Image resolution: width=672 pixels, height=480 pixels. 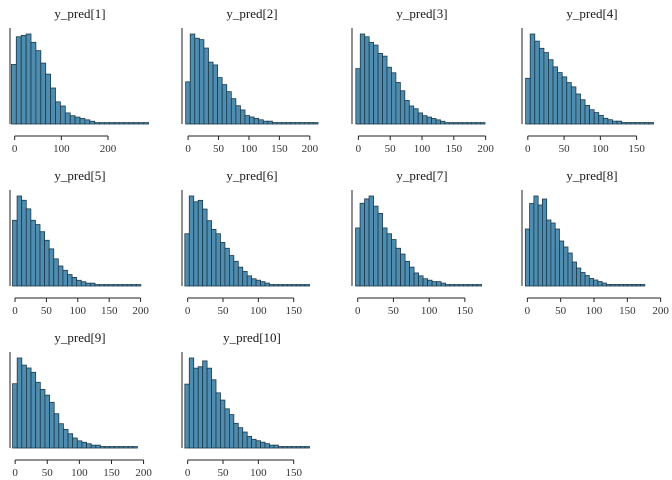 I want to click on panel-title: y_pred[6], so click(x=251, y=175).